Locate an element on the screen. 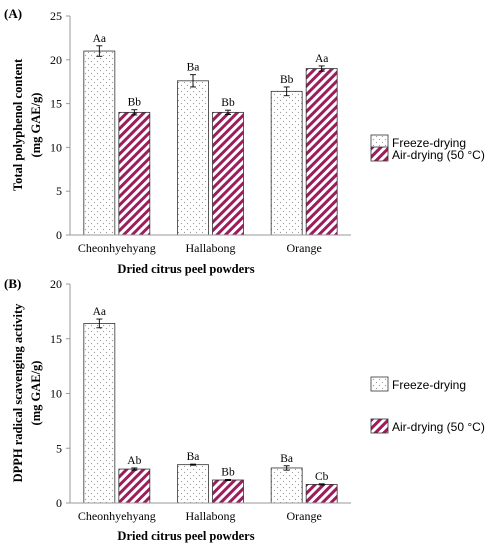 This screenshot has height=550, width=501. y-axis-label: Total polyphenol content (mg GAE/g) is located at coordinates (27, 124).